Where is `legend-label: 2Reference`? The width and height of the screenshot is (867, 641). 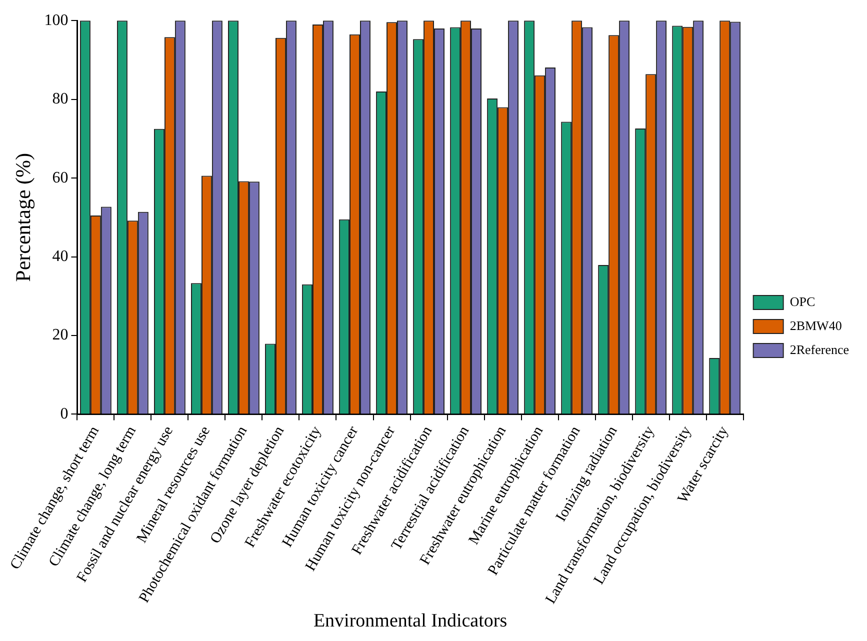
legend-label: 2Reference is located at coordinates (820, 349).